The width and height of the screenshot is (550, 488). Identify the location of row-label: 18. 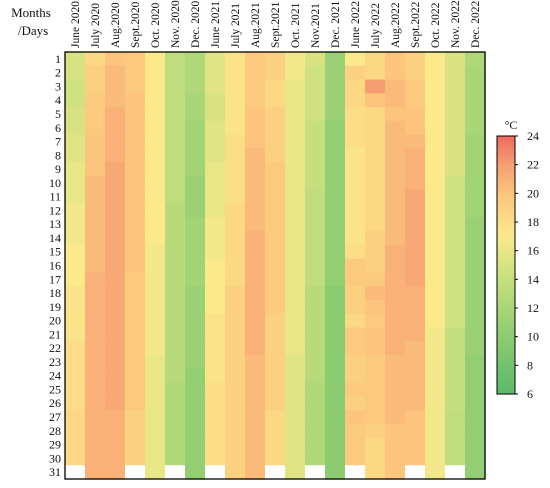
(55, 293).